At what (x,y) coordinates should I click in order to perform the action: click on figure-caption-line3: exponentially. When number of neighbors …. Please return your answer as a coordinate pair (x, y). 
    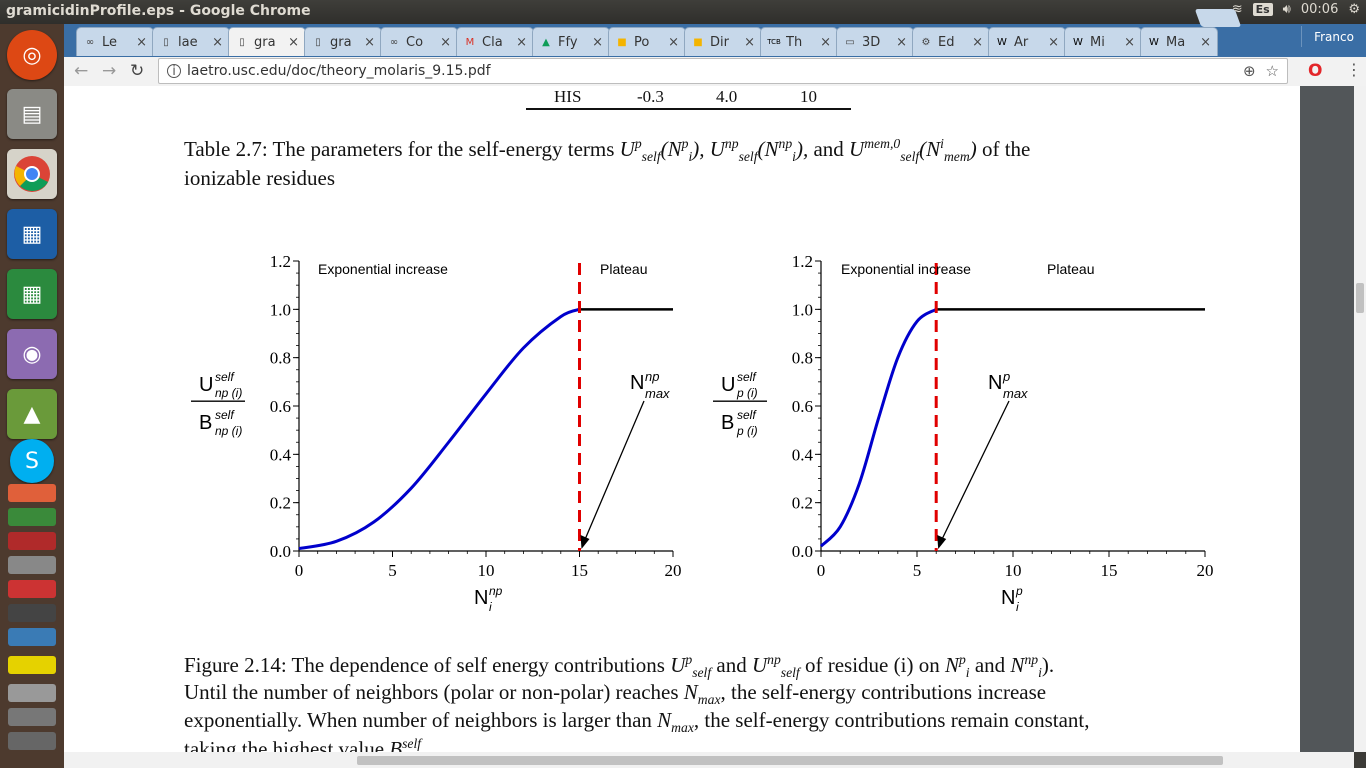
    Looking at the image, I should click on (637, 722).